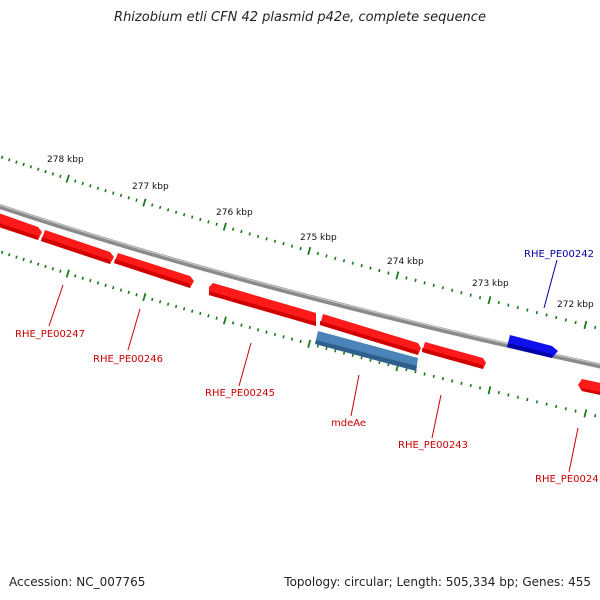  I want to click on scale-label-275: 275 kbp, so click(318, 238).